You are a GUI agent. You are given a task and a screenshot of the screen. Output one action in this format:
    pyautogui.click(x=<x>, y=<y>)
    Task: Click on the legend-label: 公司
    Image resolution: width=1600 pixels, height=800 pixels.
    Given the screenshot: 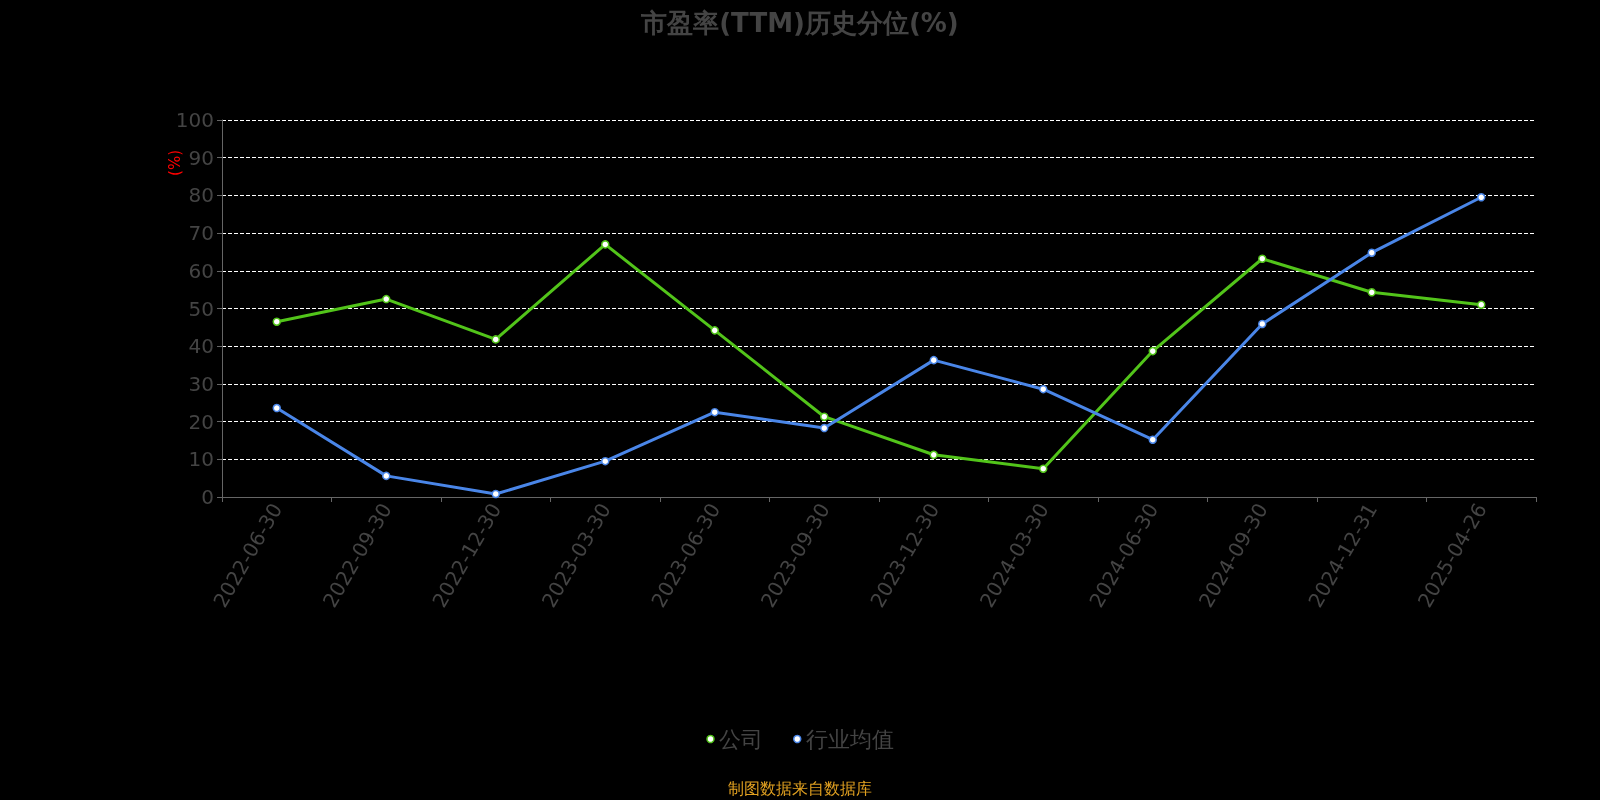 What is the action you would take?
    pyautogui.click(x=741, y=739)
    